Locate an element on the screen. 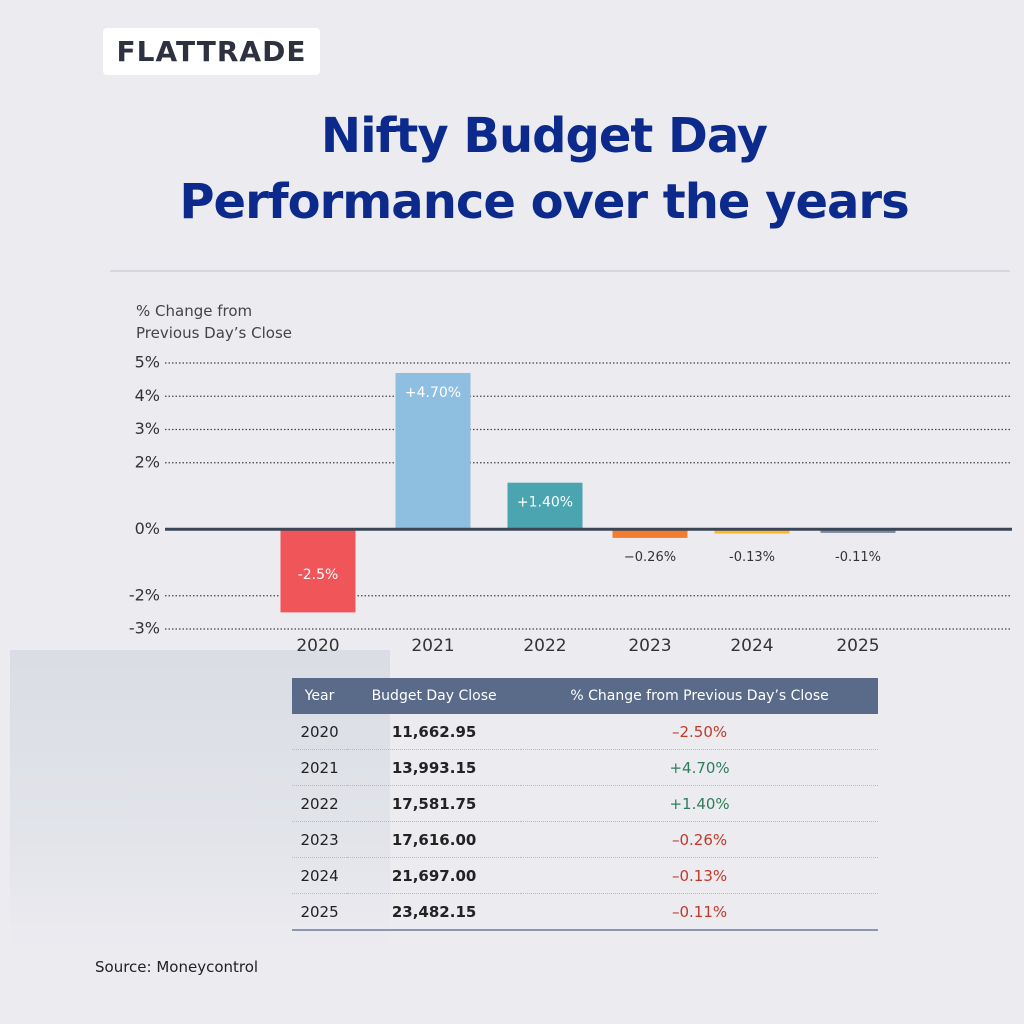 This screenshot has height=1024, width=1024. table-cell: 2020 is located at coordinates (320, 732).